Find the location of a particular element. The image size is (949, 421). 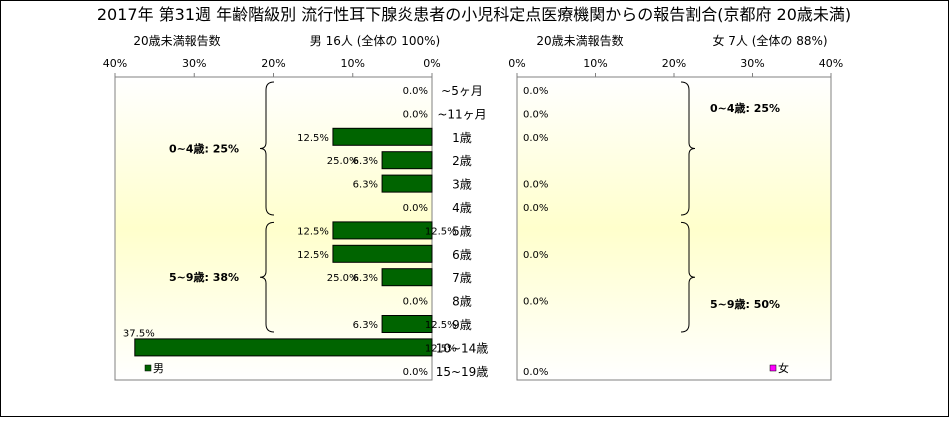

male-value-label: 37.5% is located at coordinates (139, 333).